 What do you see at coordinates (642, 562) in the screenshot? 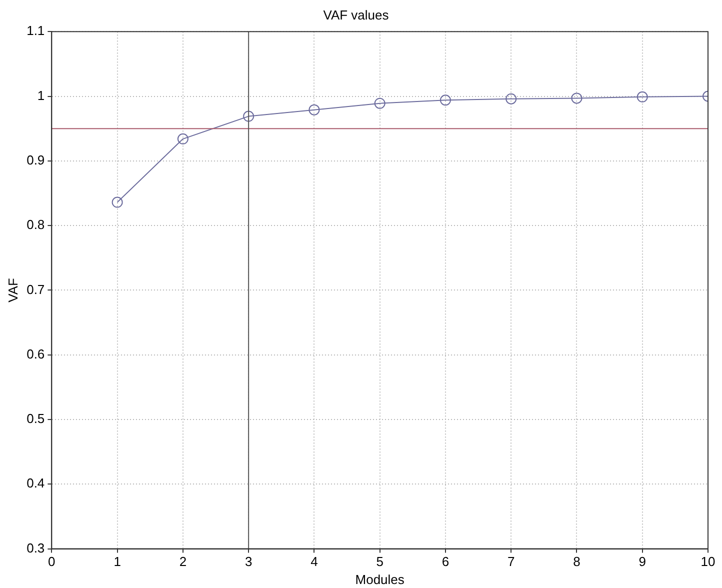
I see `x-tick-label: 9` at bounding box center [642, 562].